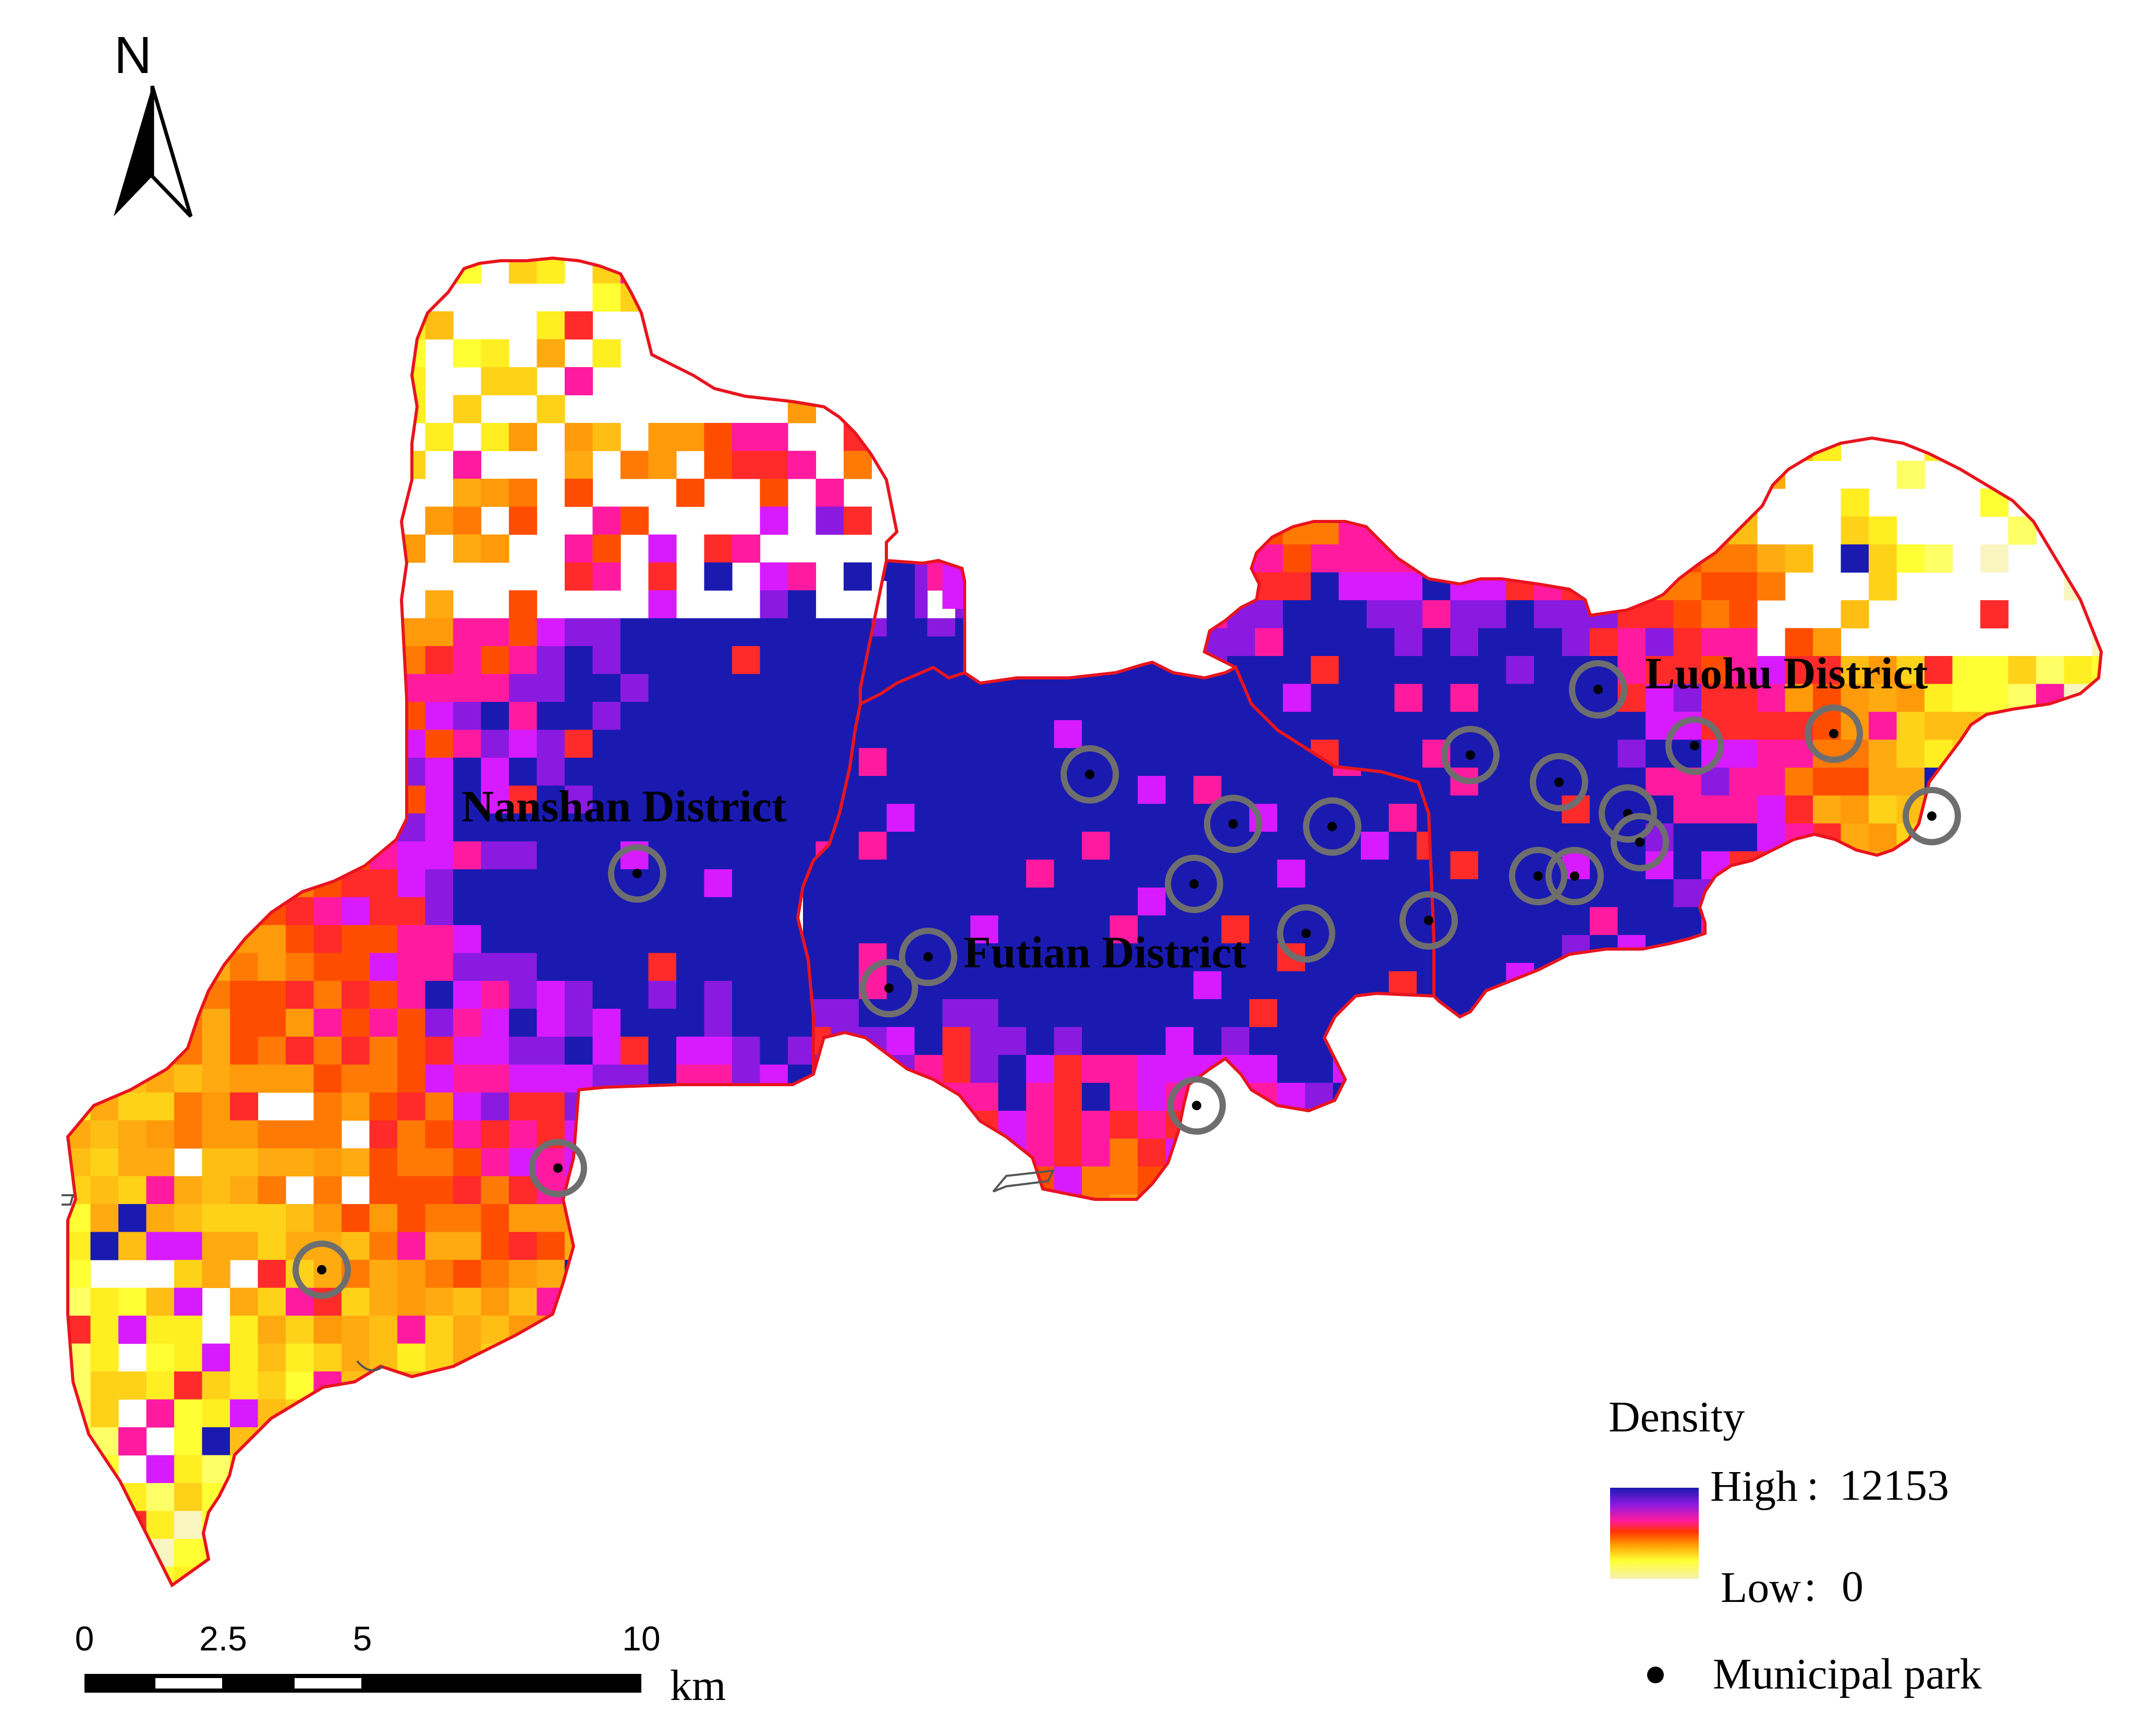 The height and width of the screenshot is (1725, 2156). What do you see at coordinates (698, 1685) in the screenshot?
I see `scale-unit: km` at bounding box center [698, 1685].